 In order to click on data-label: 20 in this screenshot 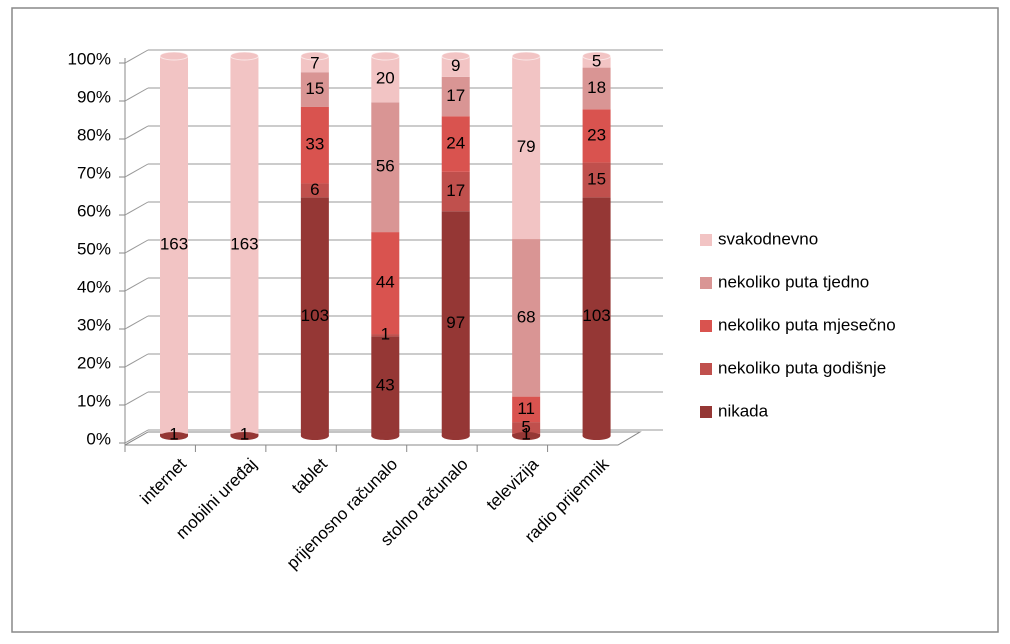, I will do `click(385, 78)`.